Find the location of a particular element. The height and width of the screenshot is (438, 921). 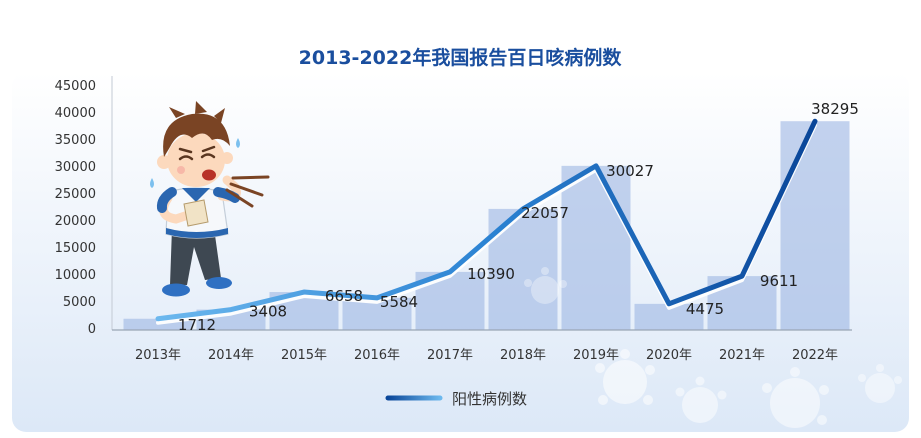

y-tick-label-30000: 30000 is located at coordinates (75, 167).